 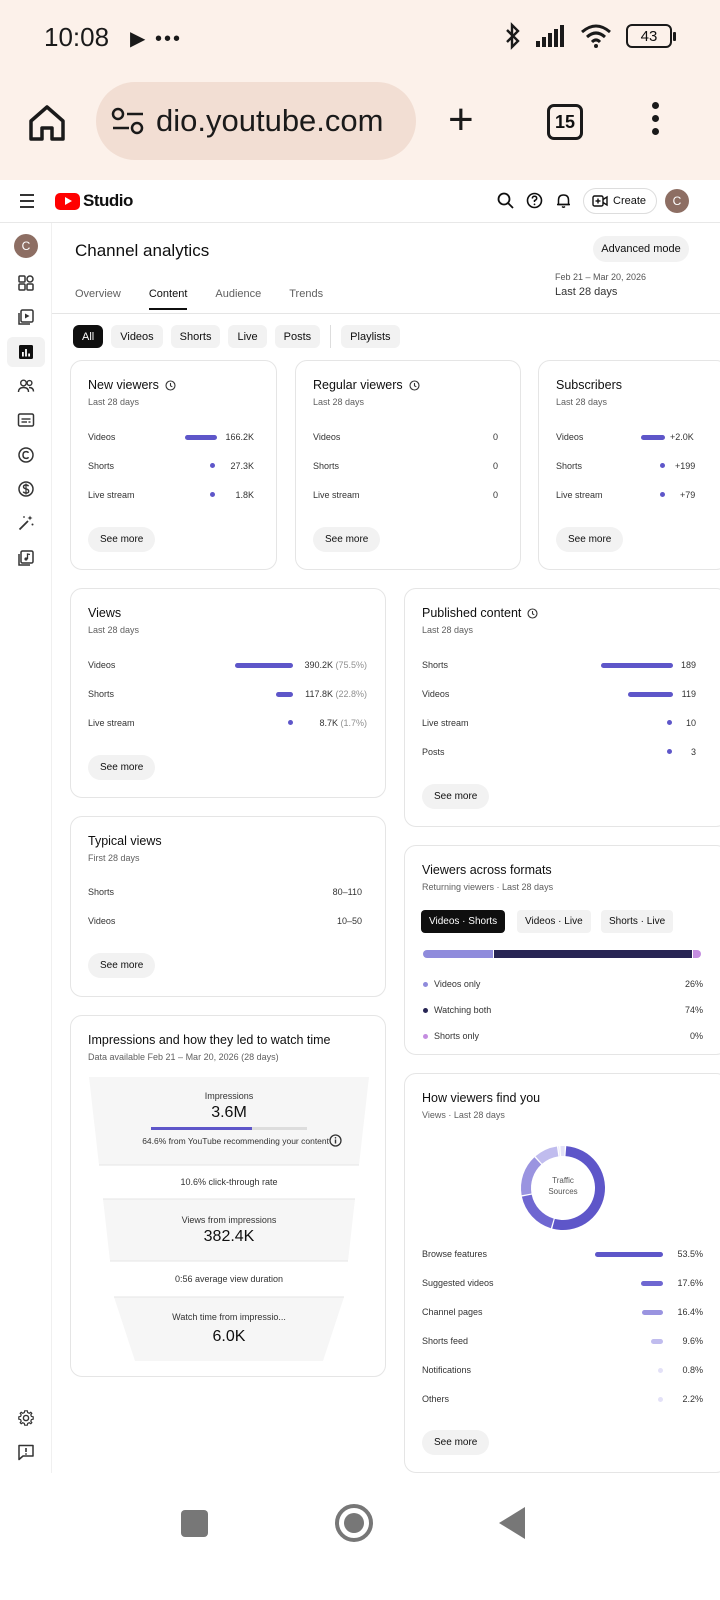 I want to click on create-video-icon, so click(x=600, y=201).